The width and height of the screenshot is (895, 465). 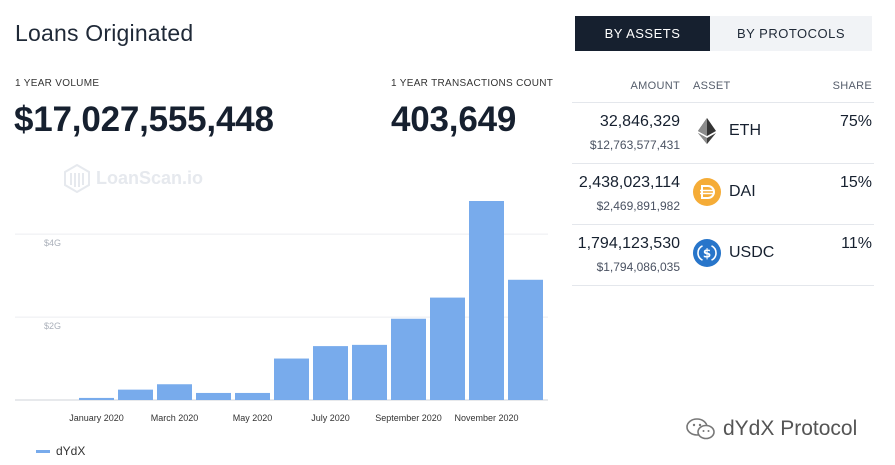 I want to click on row-usd-value: $12,763,577,431, so click(x=634, y=145).